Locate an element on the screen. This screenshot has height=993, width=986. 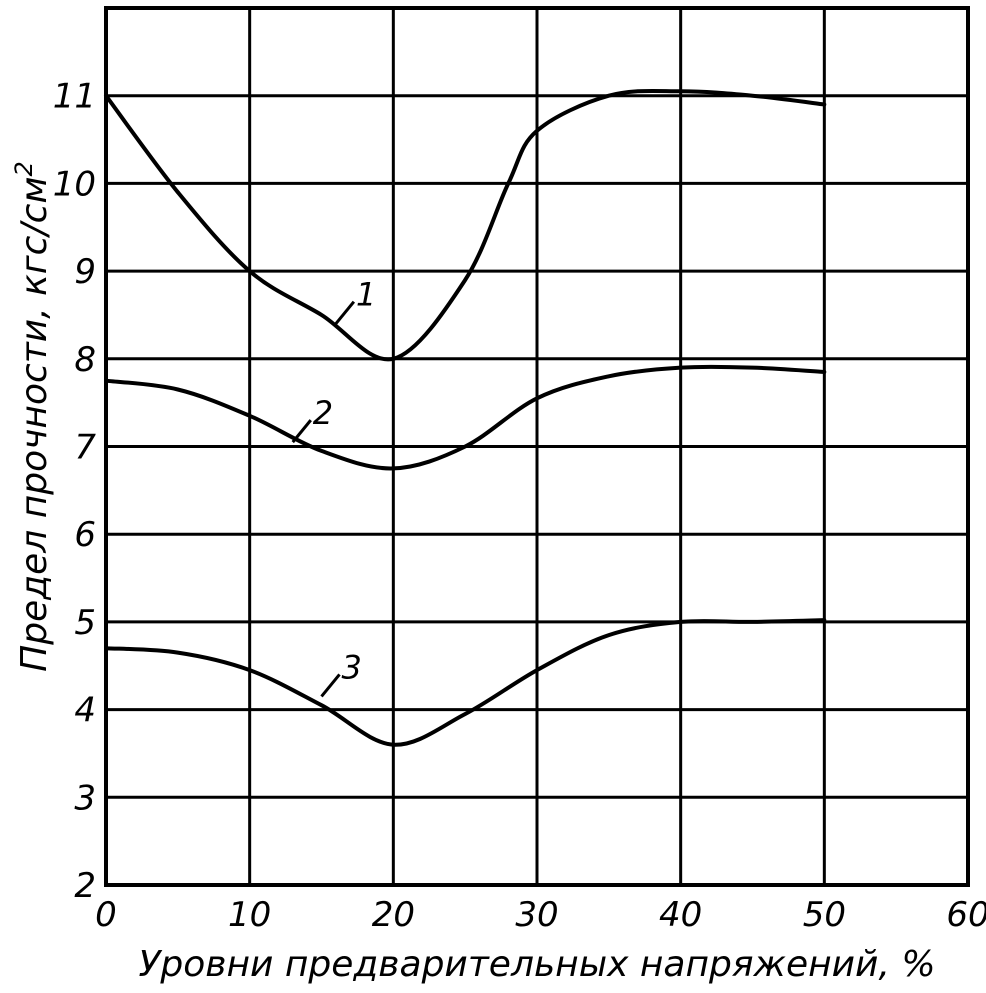
series-label-2: 2 is located at coordinates (323, 413).